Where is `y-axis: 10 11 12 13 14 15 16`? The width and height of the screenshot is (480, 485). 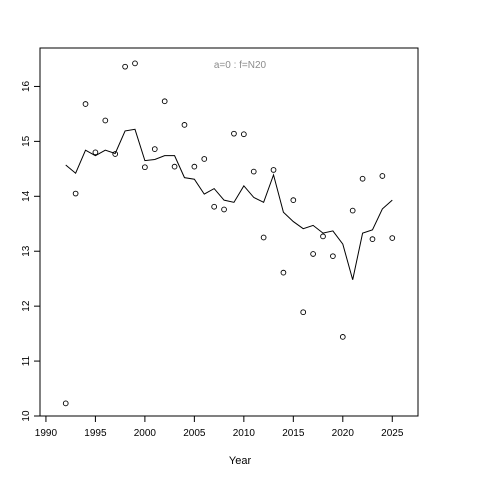 y-axis: 10 11 12 13 14 15 16 is located at coordinates (30, 251).